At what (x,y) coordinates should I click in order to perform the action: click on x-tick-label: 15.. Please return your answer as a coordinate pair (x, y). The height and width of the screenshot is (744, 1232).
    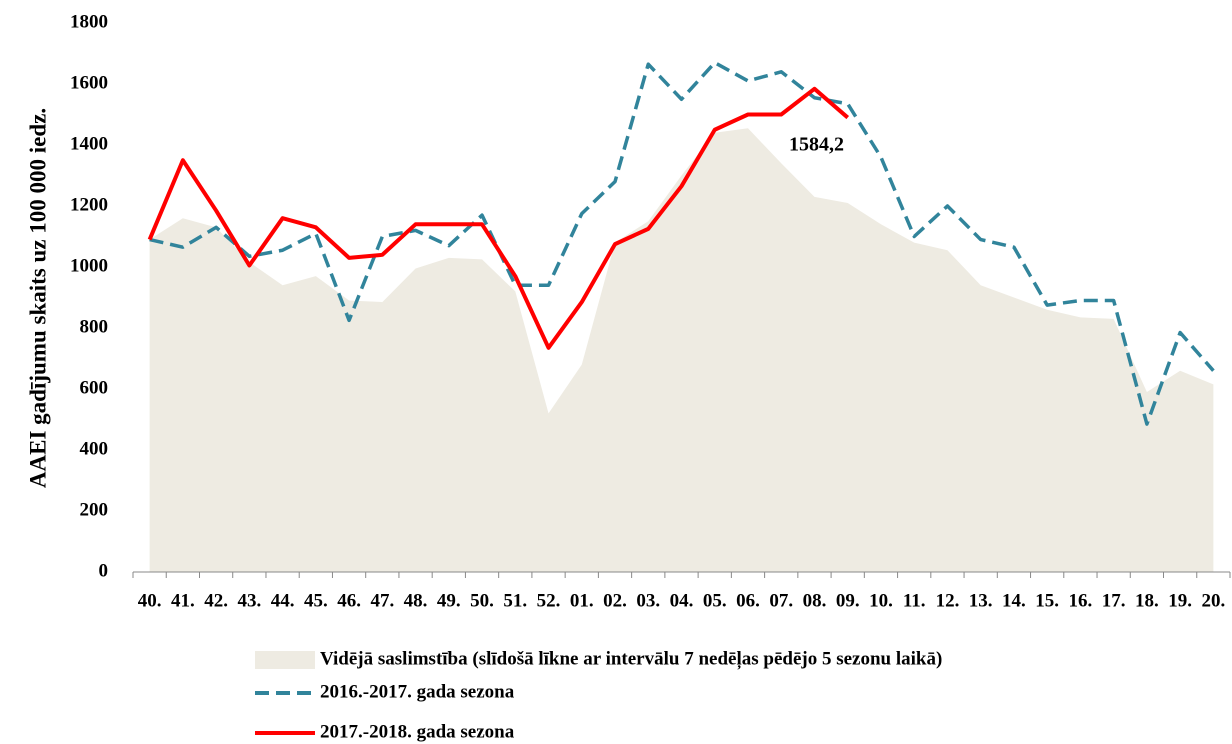
    Looking at the image, I should click on (1047, 600).